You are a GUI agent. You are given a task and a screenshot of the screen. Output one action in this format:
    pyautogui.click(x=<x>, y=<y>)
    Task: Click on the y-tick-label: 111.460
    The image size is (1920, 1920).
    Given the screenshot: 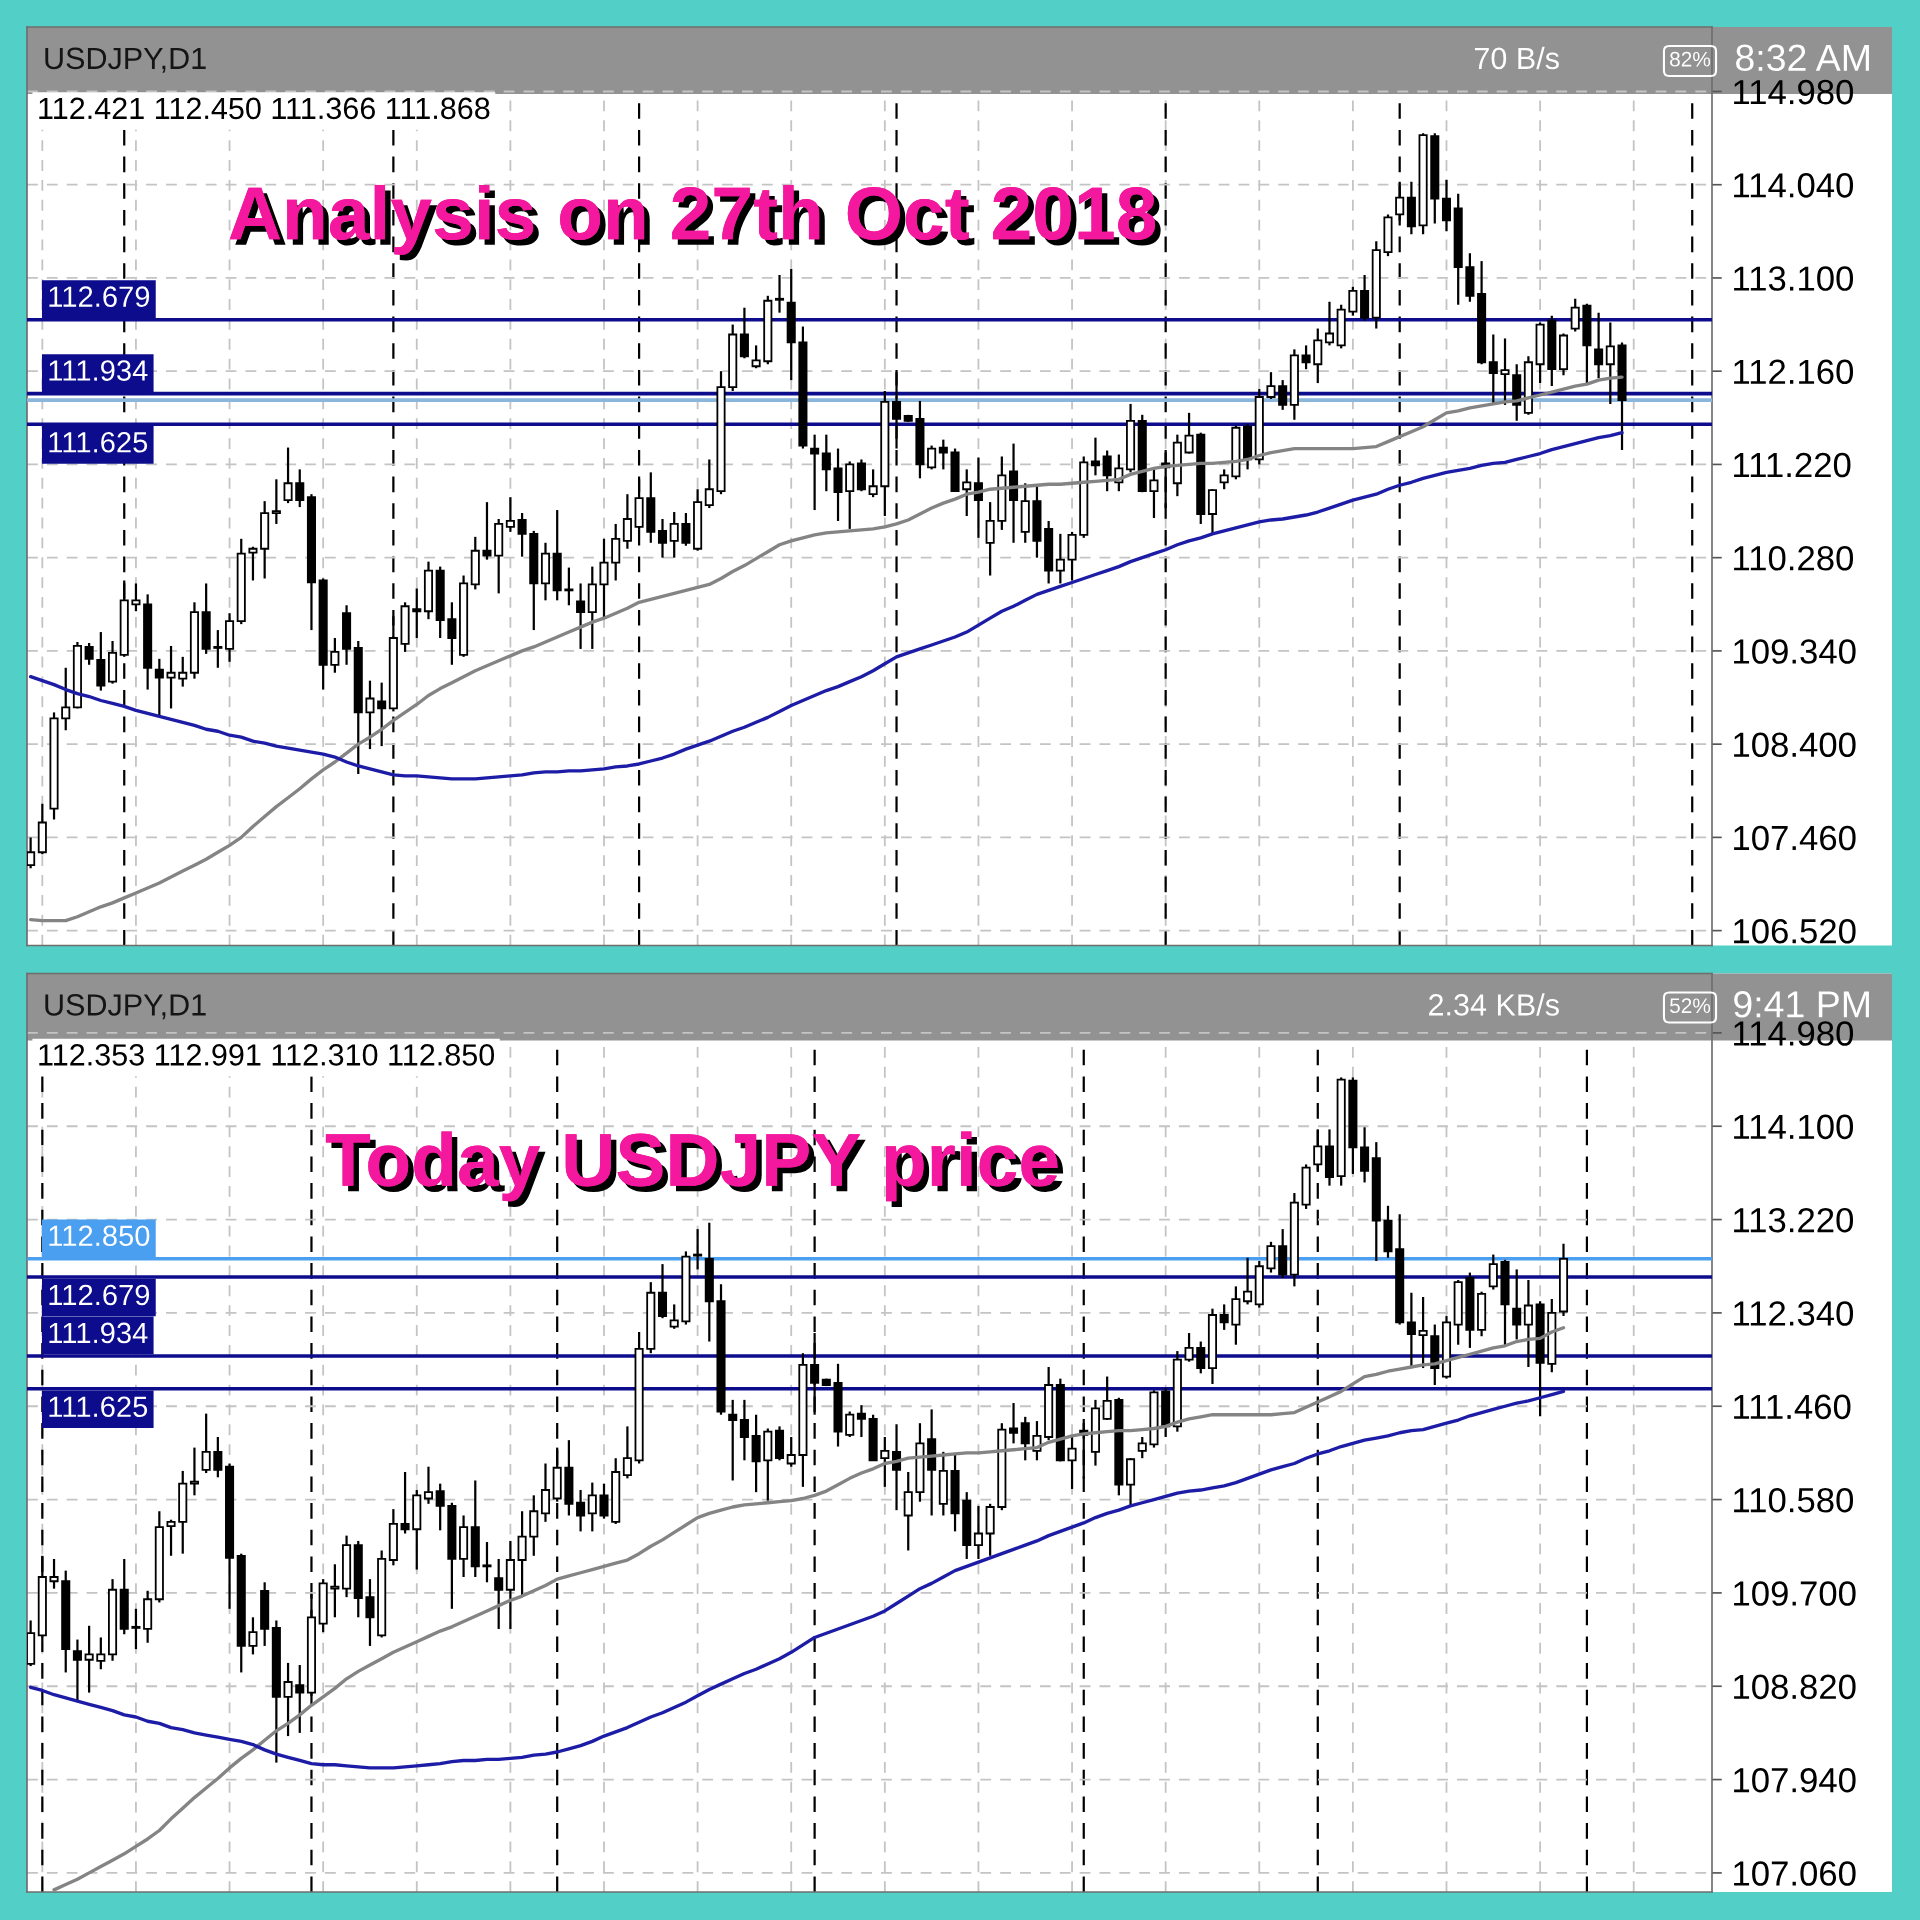 What is the action you would take?
    pyautogui.click(x=1792, y=1407)
    